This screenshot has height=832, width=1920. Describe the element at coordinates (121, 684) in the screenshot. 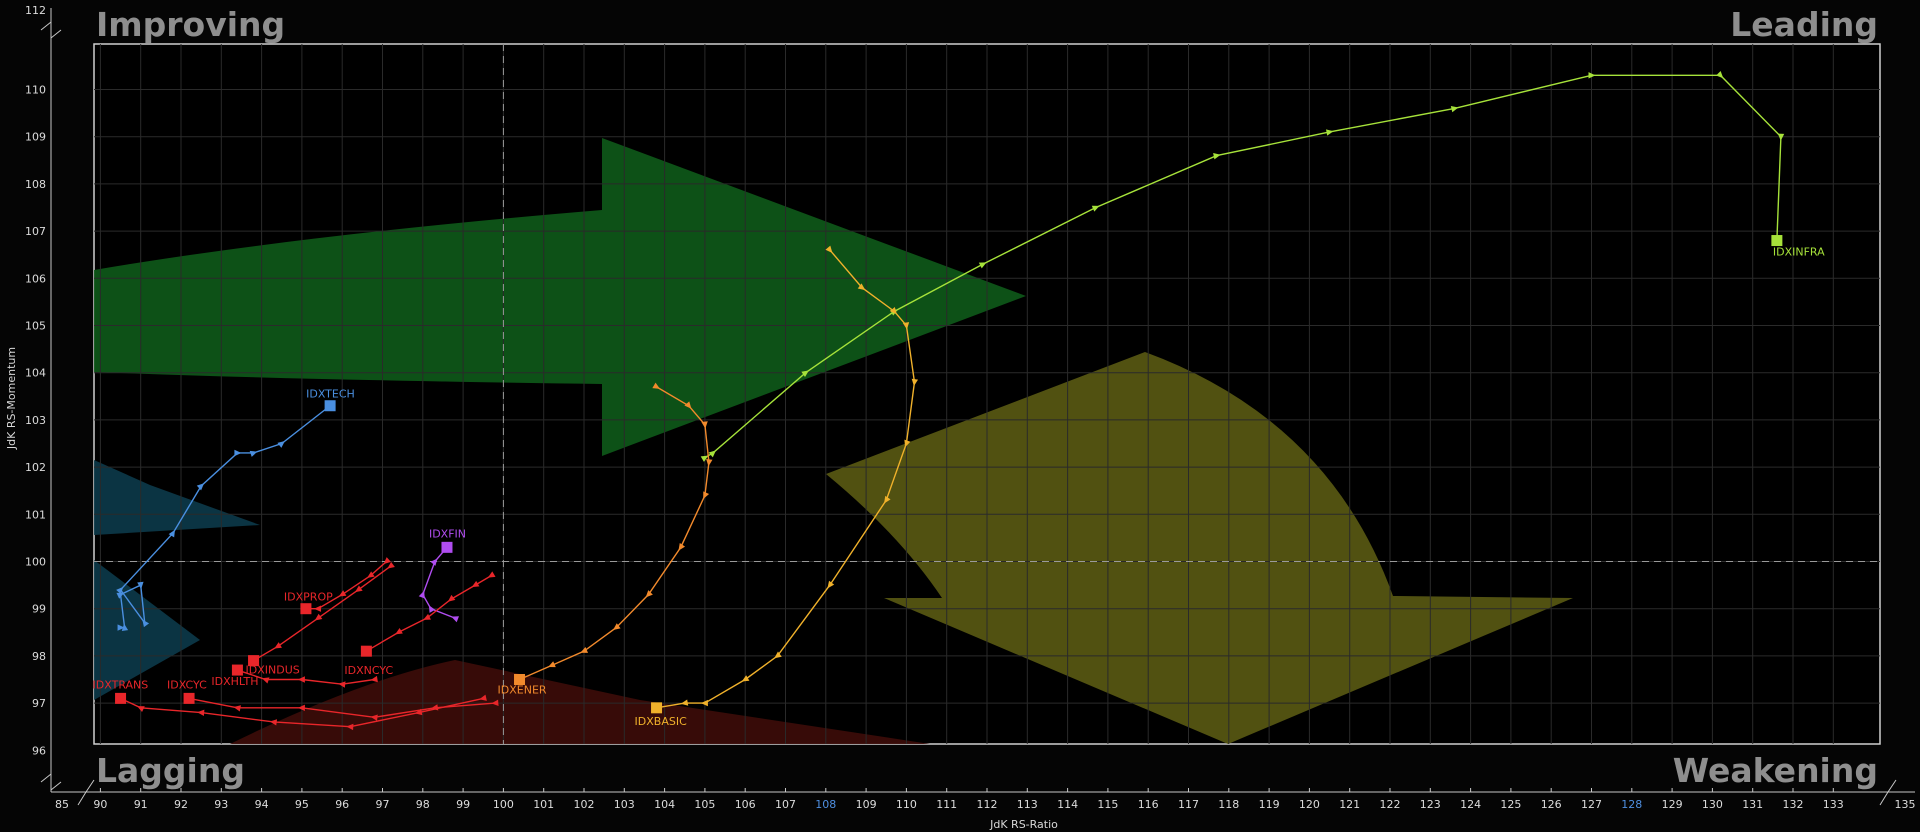

I see `series-label: IDXTRANS` at that location.